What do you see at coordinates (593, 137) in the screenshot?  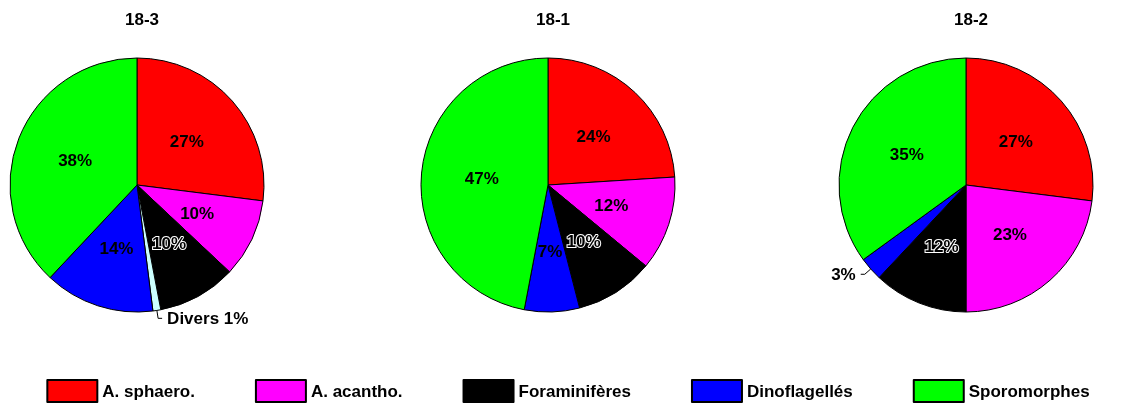 I see `data-label: 24%` at bounding box center [593, 137].